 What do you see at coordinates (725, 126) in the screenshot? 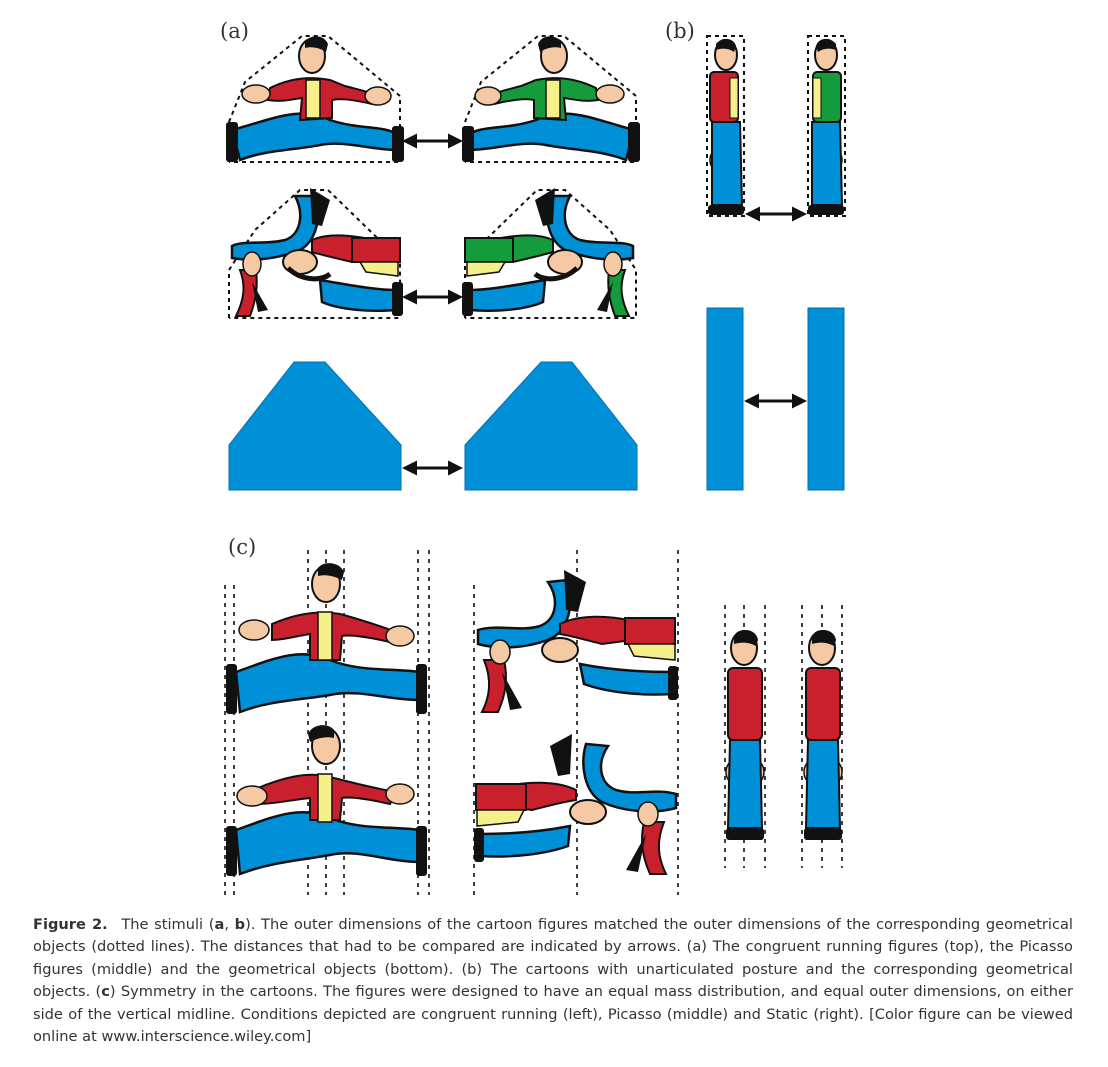
I see `static-figure-left` at bounding box center [725, 126].